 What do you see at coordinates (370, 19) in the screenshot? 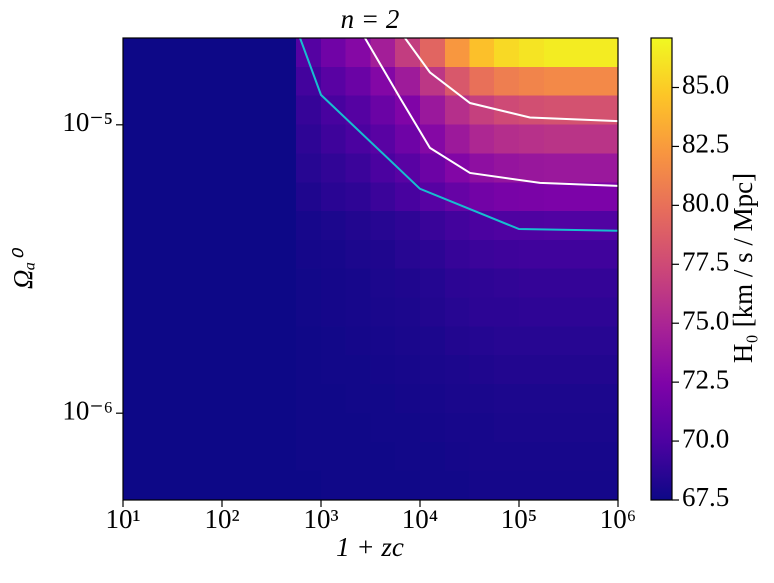
I see `chart-title: n = 2` at bounding box center [370, 19].